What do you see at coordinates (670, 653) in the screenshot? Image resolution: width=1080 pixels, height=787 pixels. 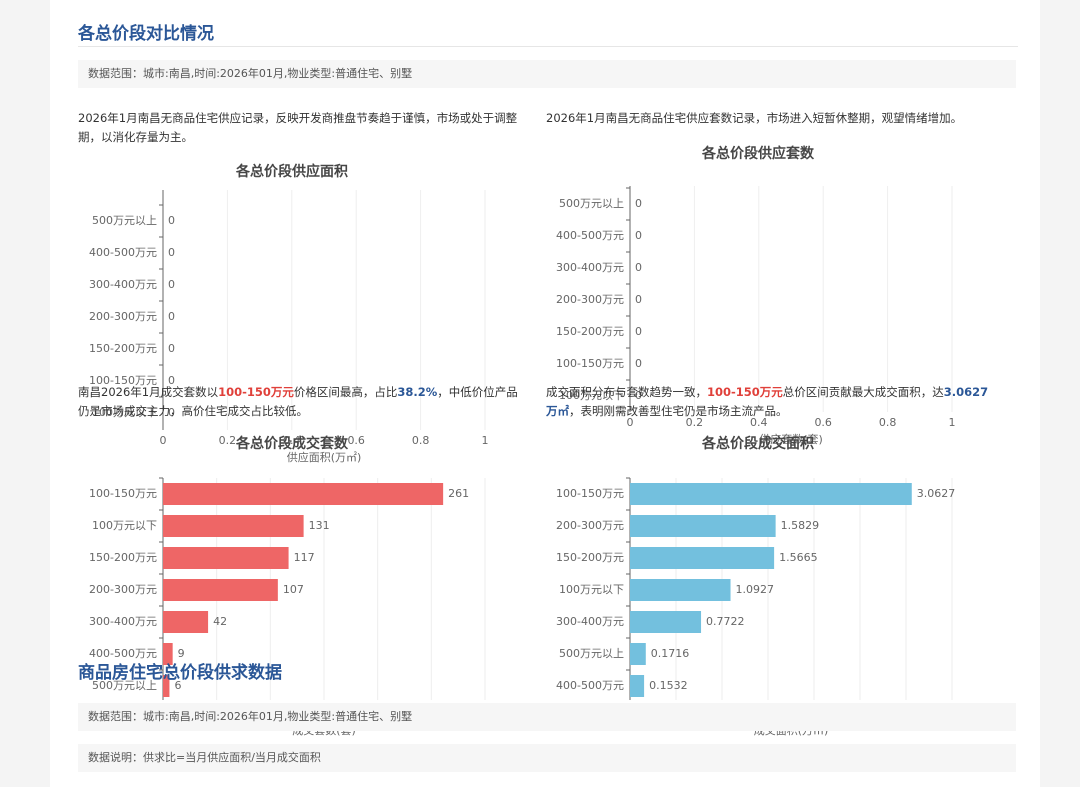 I see `value-label: 0.1716` at bounding box center [670, 653].